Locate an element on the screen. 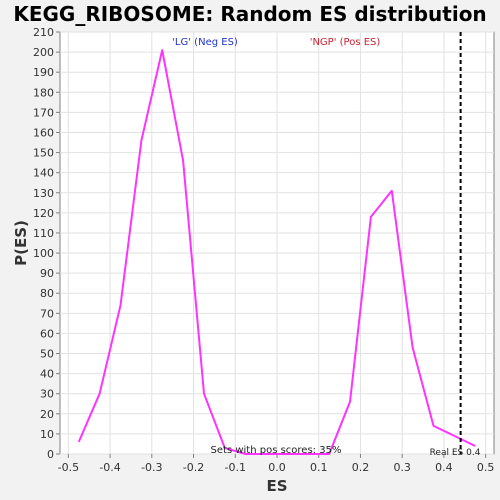  y-axis-label: P(ES) is located at coordinates (21, 243).